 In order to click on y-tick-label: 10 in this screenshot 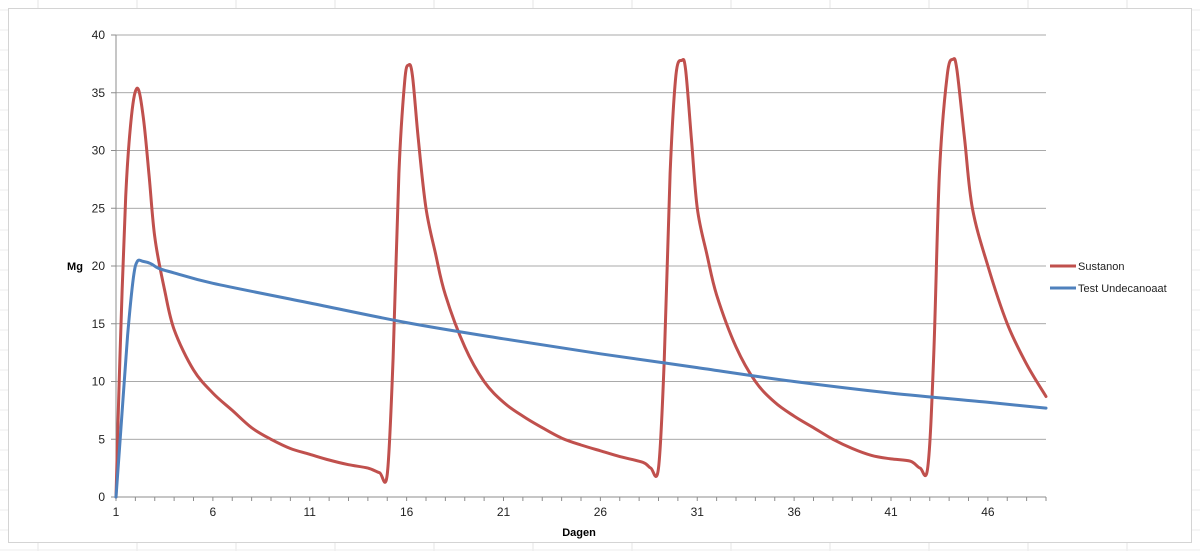, I will do `click(99, 382)`.